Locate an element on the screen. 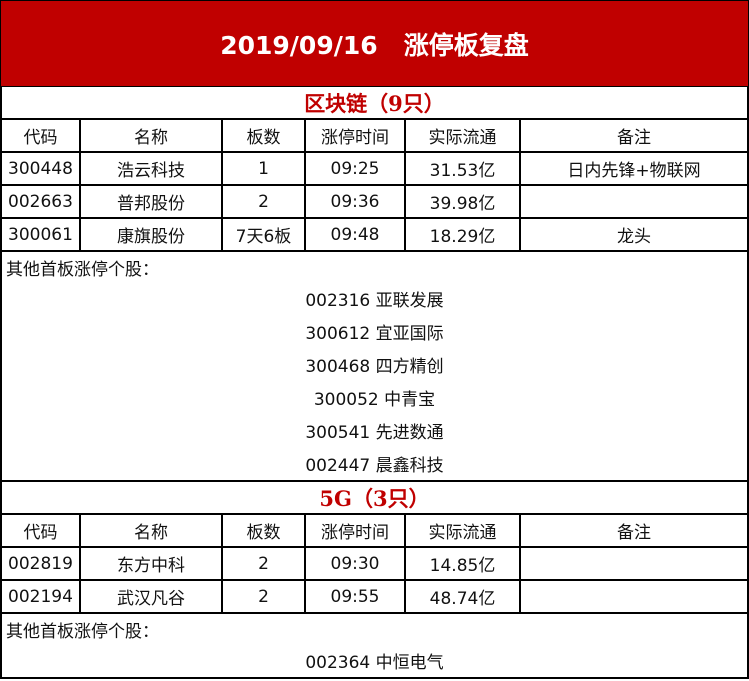 This screenshot has width=749, height=681. table-cell: 002194 is located at coordinates (41, 596).